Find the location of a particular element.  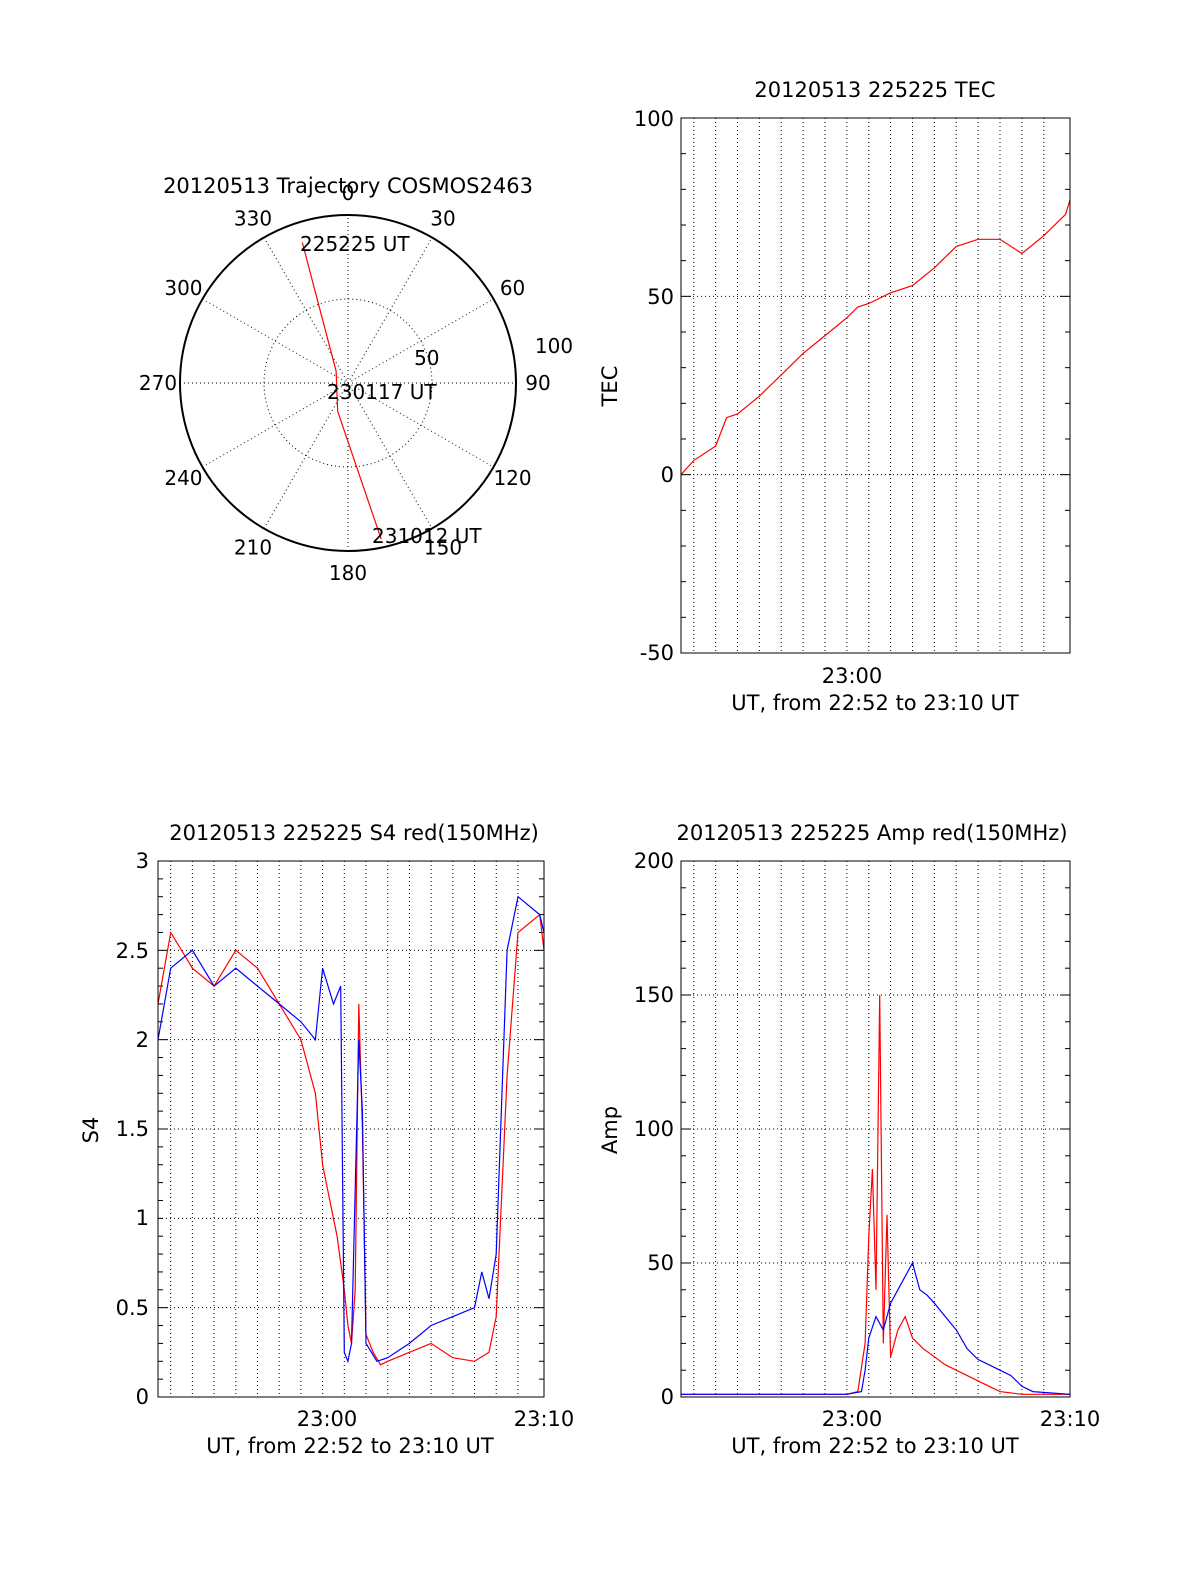

amp-ytick-50: 50 is located at coordinates (660, 1263).